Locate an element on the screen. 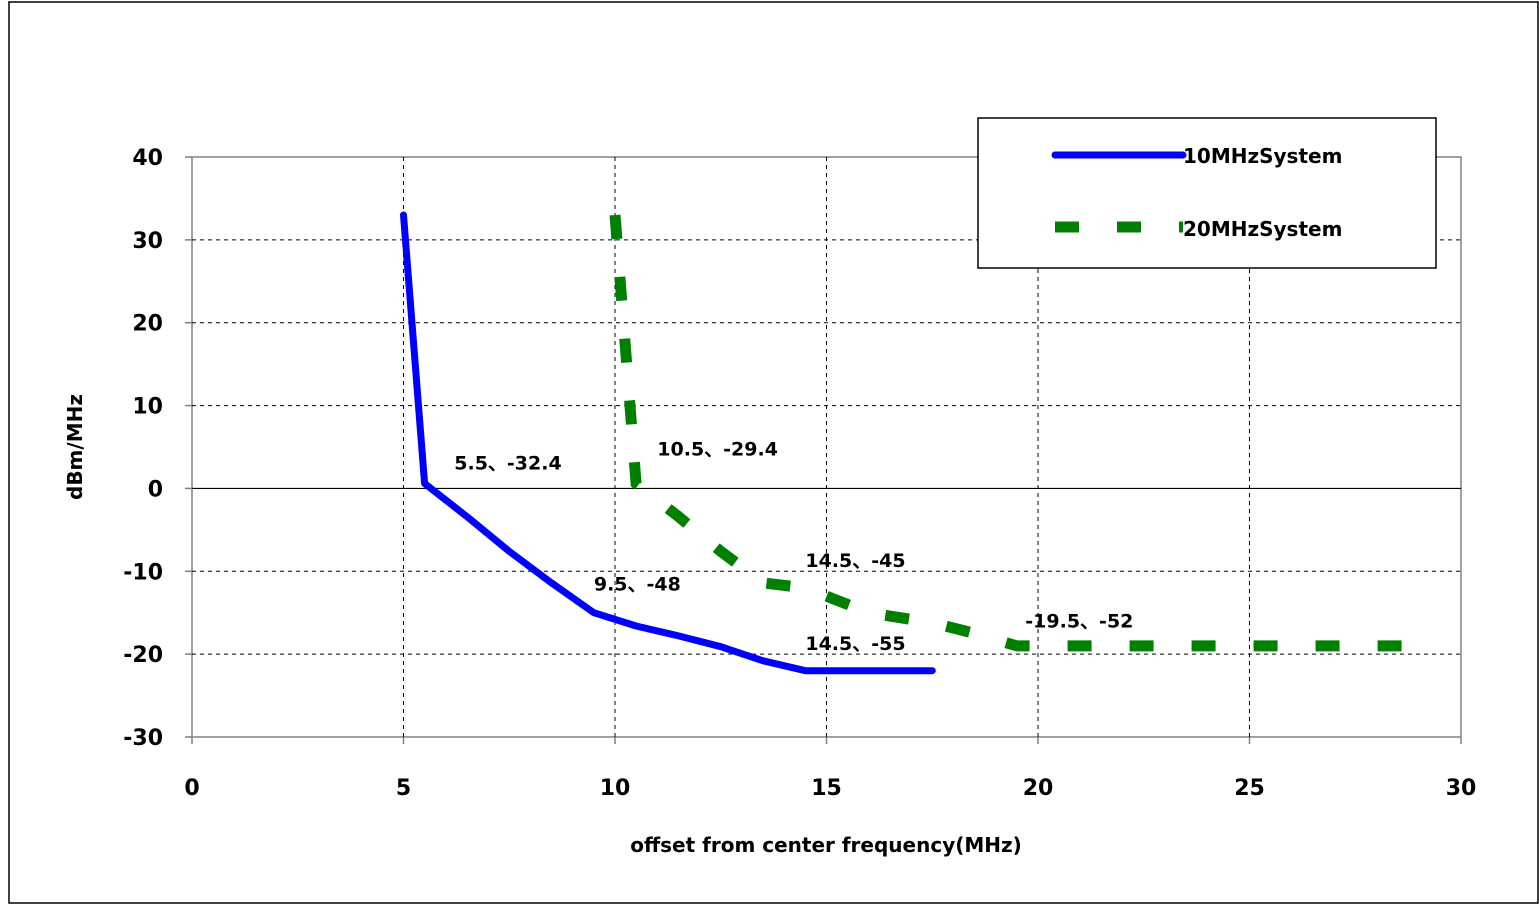 Image resolution: width=1539 pixels, height=908 pixels. y-tick-label: 0 is located at coordinates (155, 489).